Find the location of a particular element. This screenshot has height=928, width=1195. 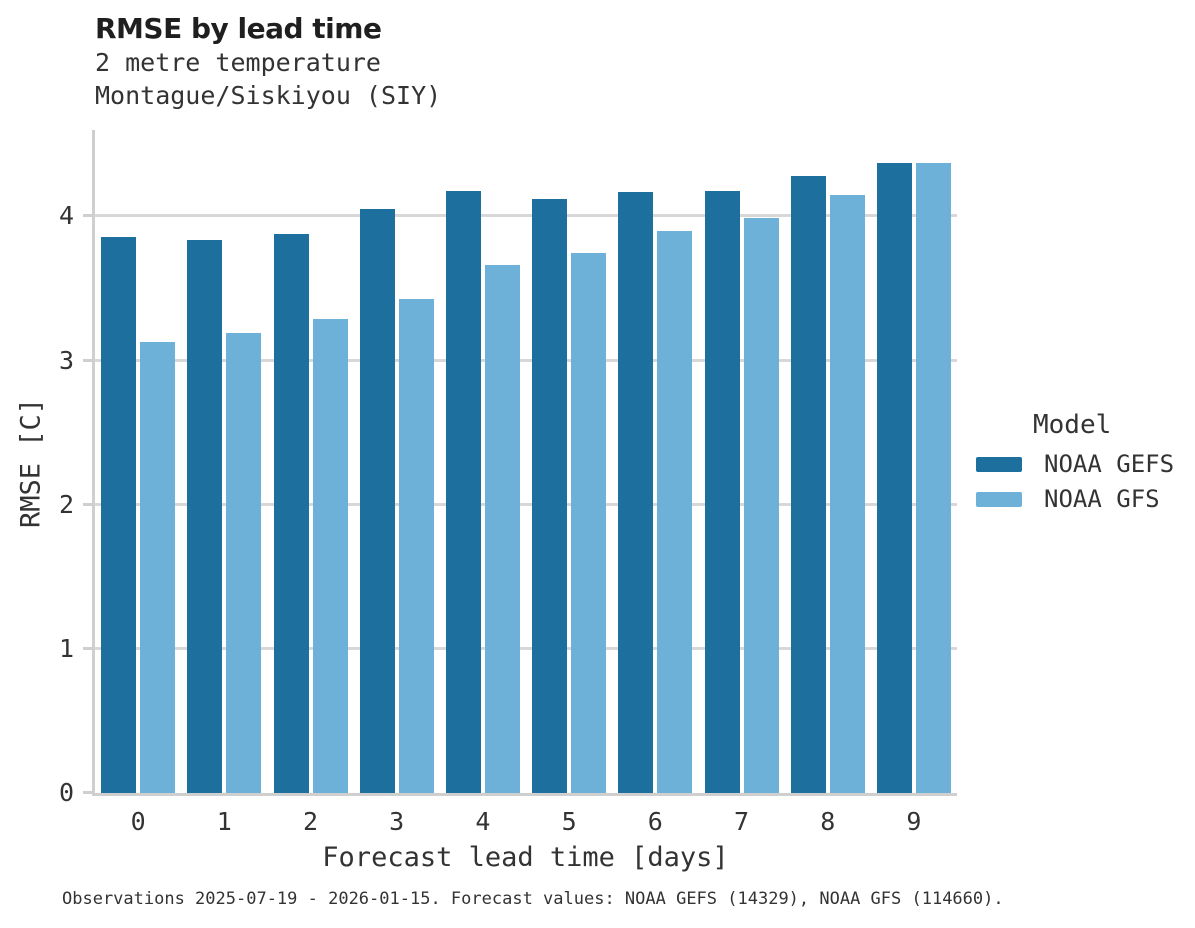

x-tick-label-3: 3 is located at coordinates (397, 821).